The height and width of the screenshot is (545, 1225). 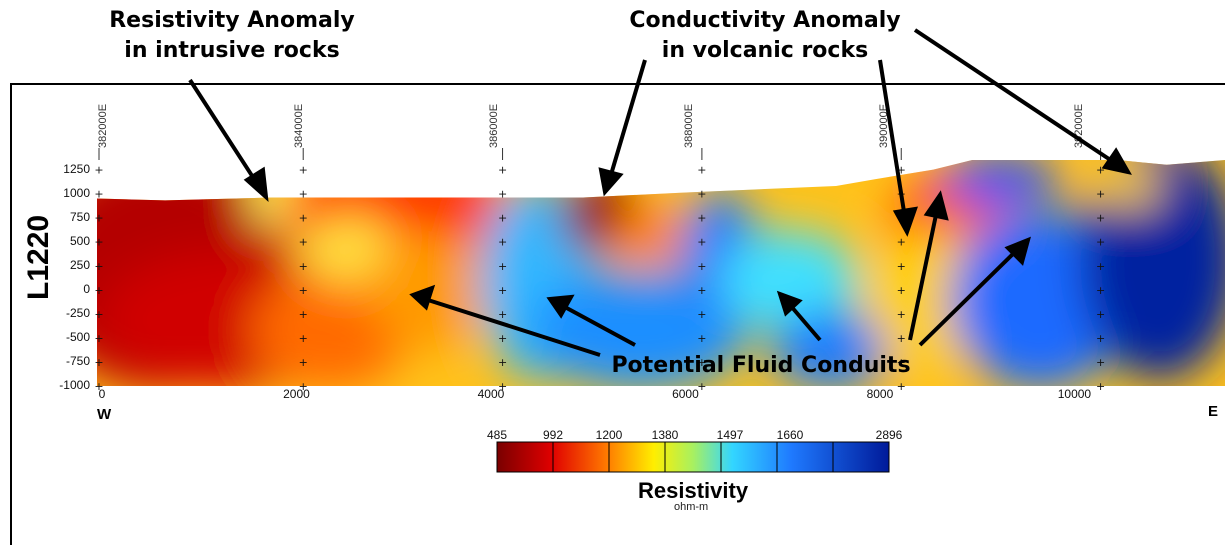 I want to click on y-tick-label: 1000, so click(x=76, y=192).